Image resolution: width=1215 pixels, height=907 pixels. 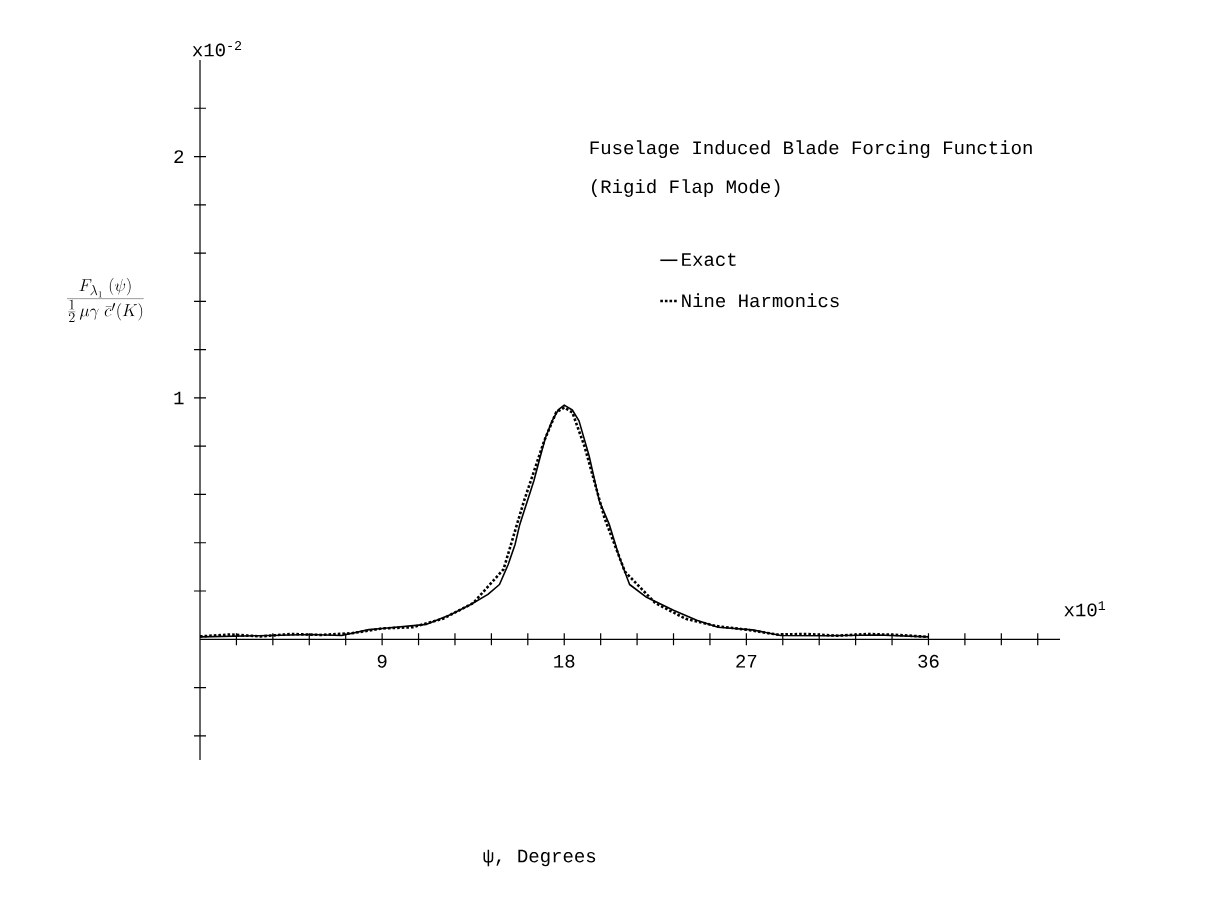 What do you see at coordinates (709, 260) in the screenshot?
I see `legend-label: Exact` at bounding box center [709, 260].